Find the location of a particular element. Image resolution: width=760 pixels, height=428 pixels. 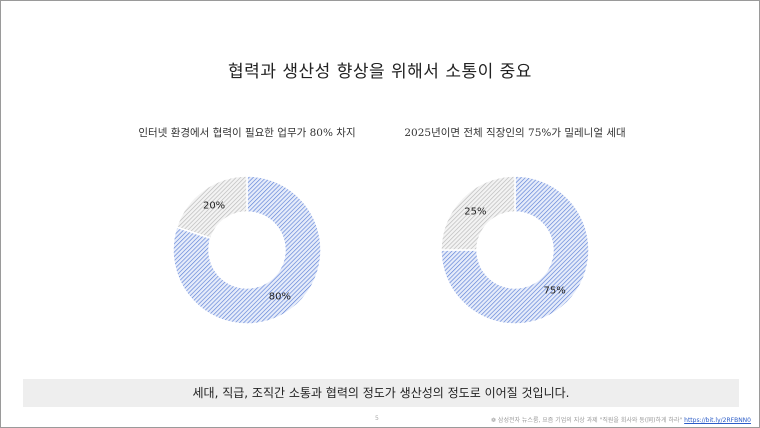

page-number: 5 is located at coordinates (377, 418).